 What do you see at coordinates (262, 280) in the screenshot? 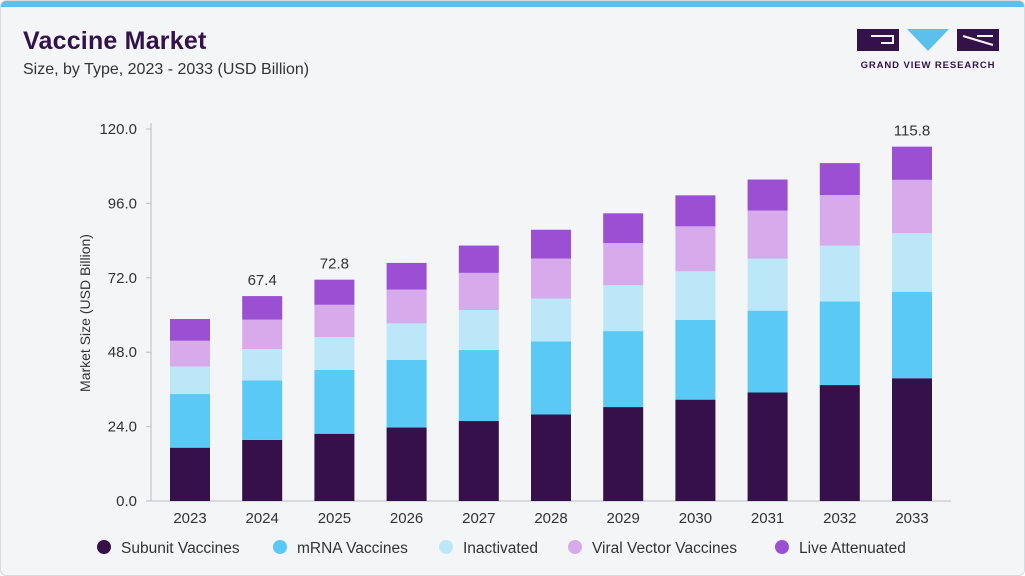
I see `data-label: 67.4` at bounding box center [262, 280].